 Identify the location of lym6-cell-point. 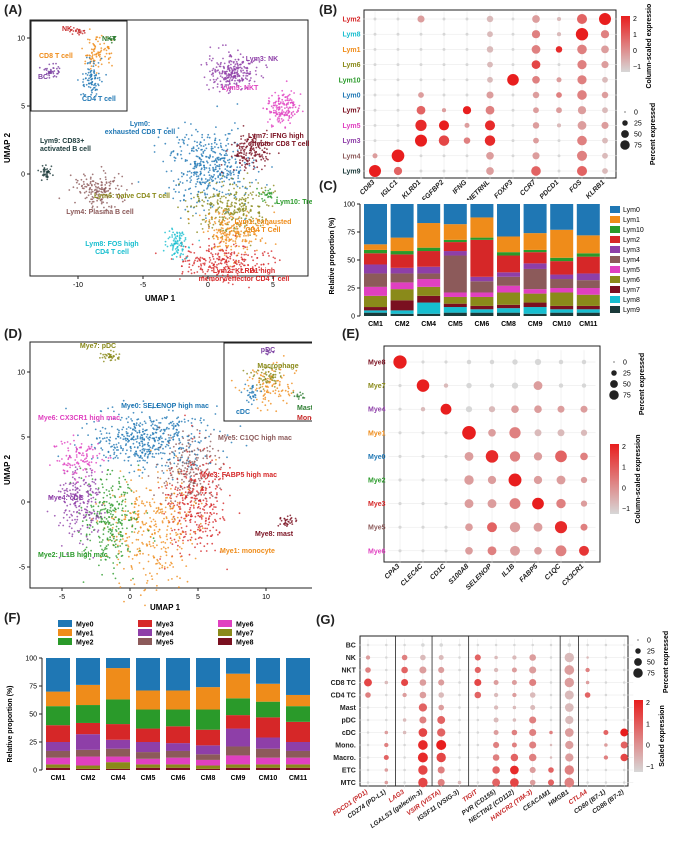
(208, 224).